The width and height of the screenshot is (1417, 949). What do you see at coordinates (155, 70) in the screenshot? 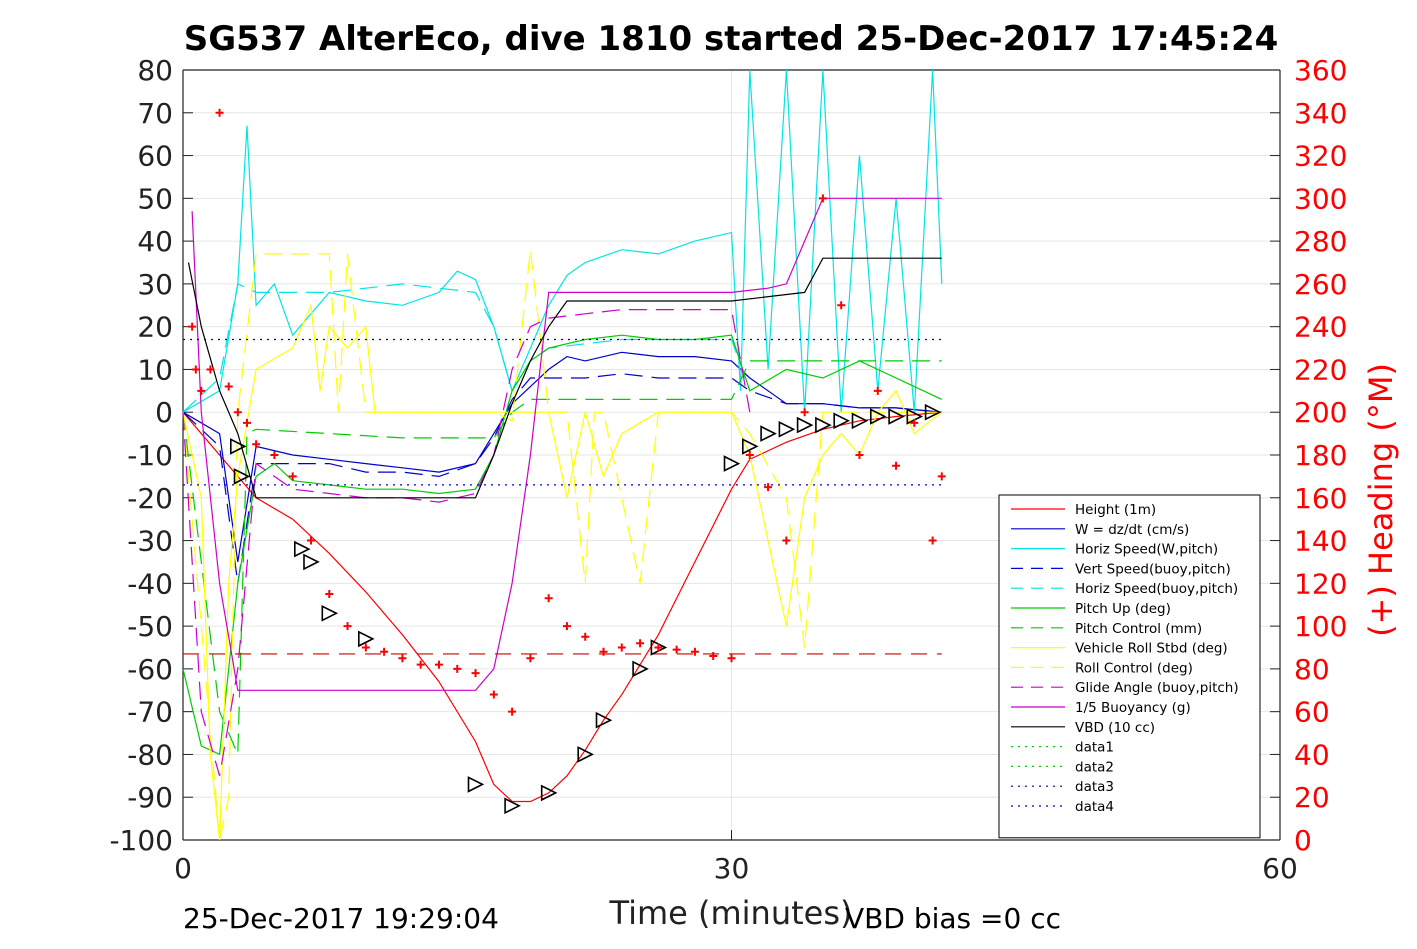
I see `y-tick-label: 80` at bounding box center [155, 70].